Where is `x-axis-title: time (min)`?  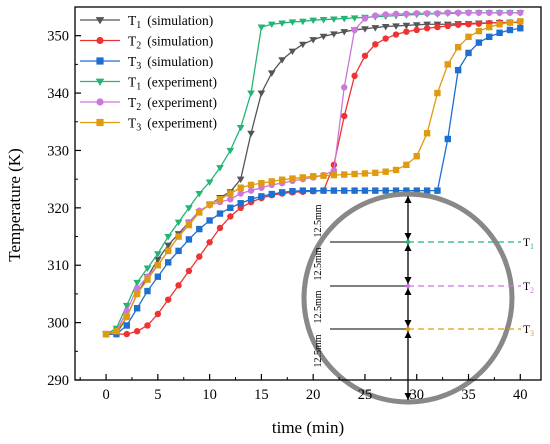
x-axis-title: time (min) is located at coordinates (308, 427).